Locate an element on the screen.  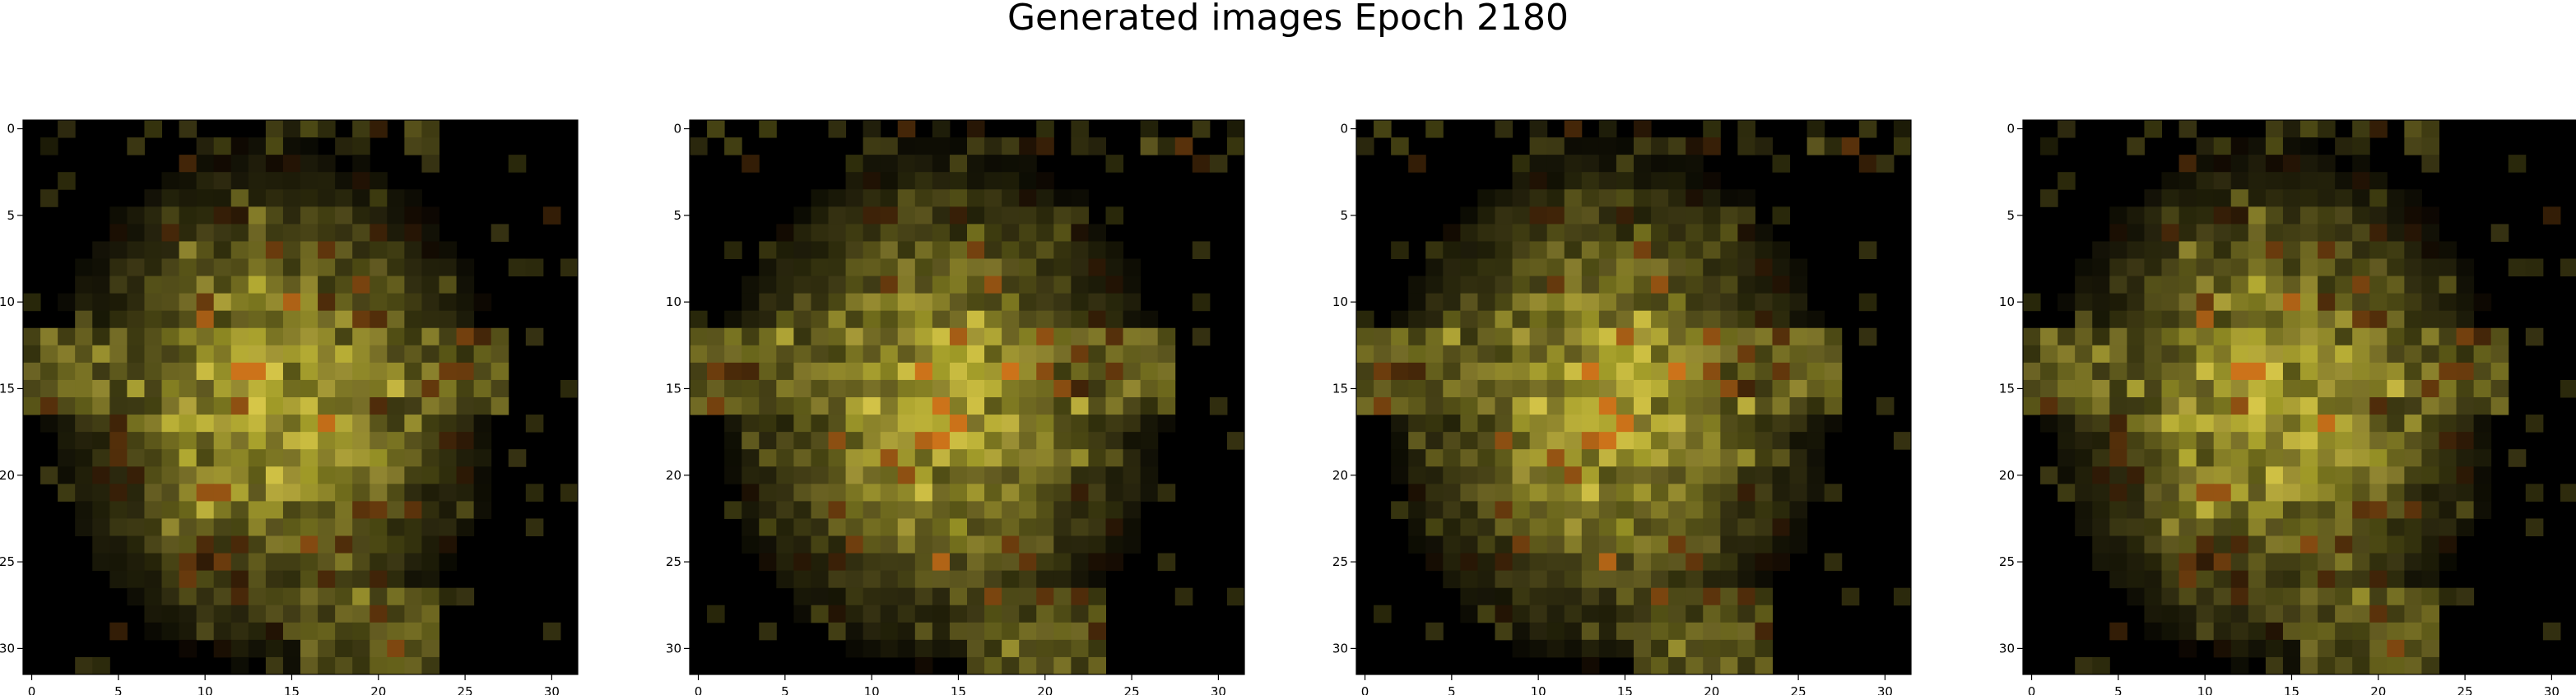
x-tick-label: 20 is located at coordinates (1711, 689).